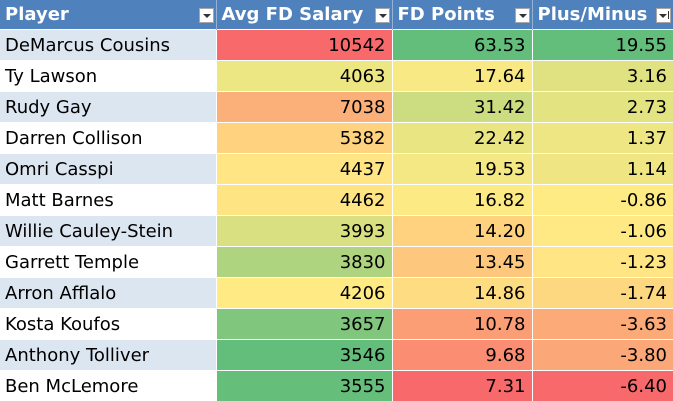 The width and height of the screenshot is (673, 401). Describe the element at coordinates (108, 107) in the screenshot. I see `player-cell: Rudy Gay` at that location.